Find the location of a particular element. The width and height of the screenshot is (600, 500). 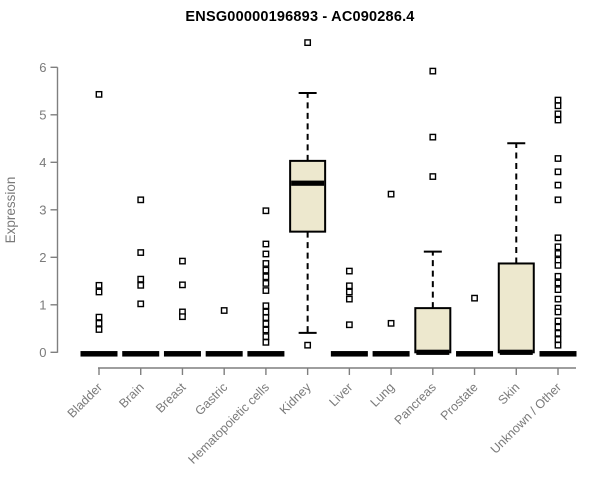

x-tick-label: Skin is located at coordinates (508, 393).